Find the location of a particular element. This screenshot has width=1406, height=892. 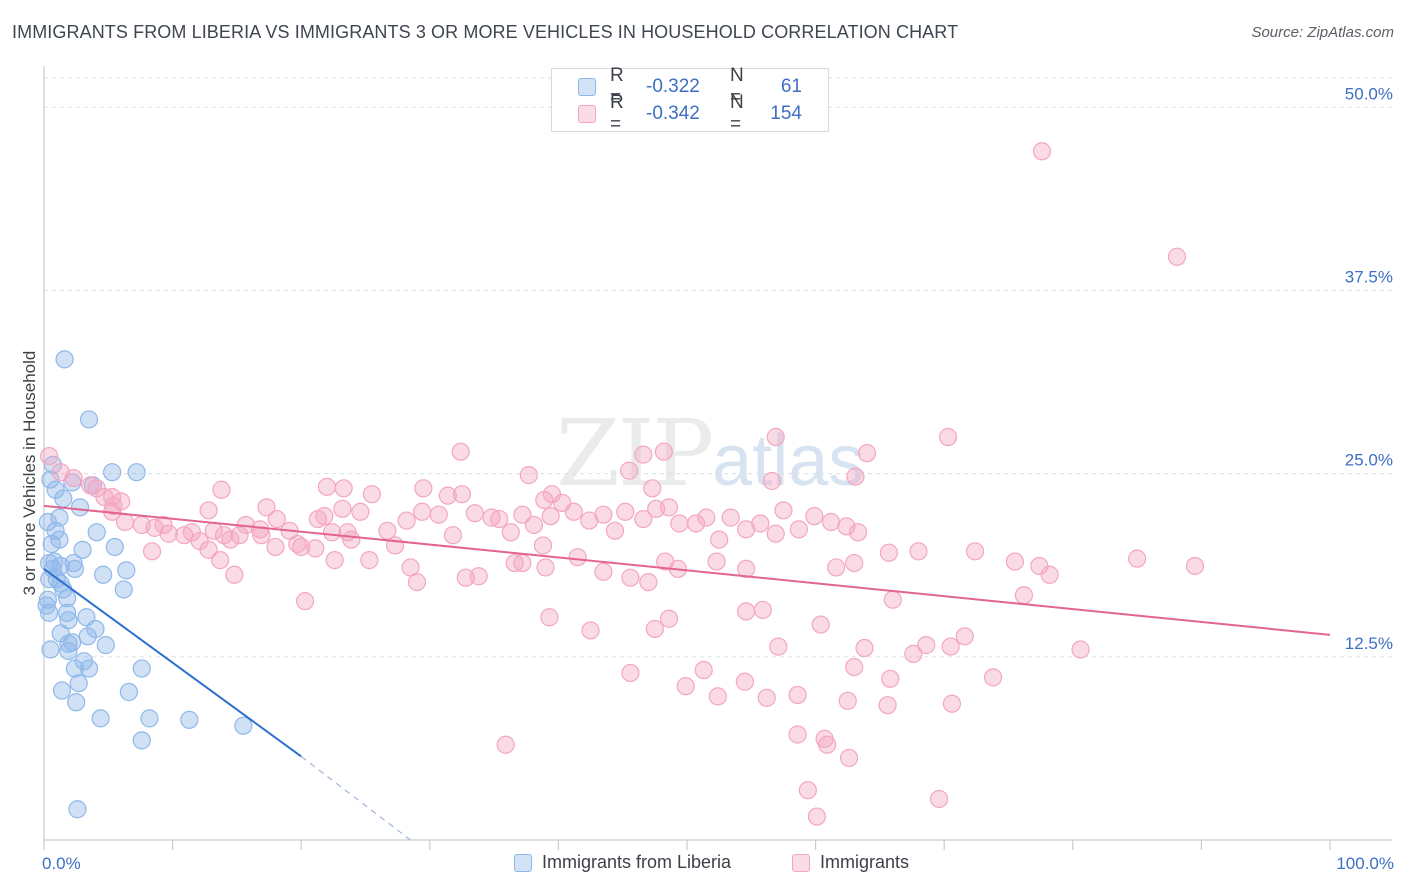

liberia-trend-extension is located at coordinates (355, 798).